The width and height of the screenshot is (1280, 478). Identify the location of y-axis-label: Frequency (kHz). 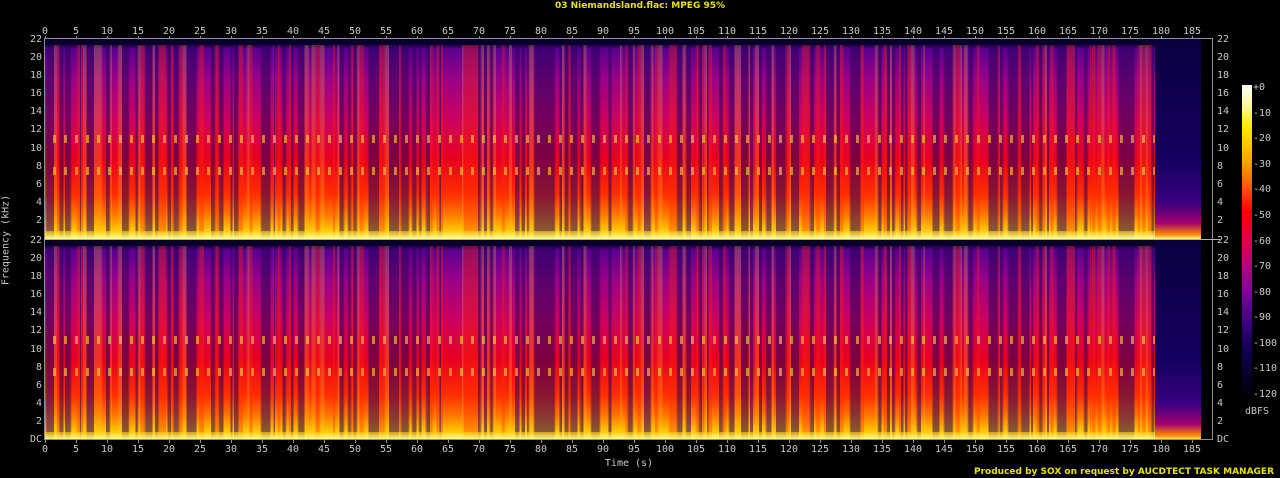
(6, 240).